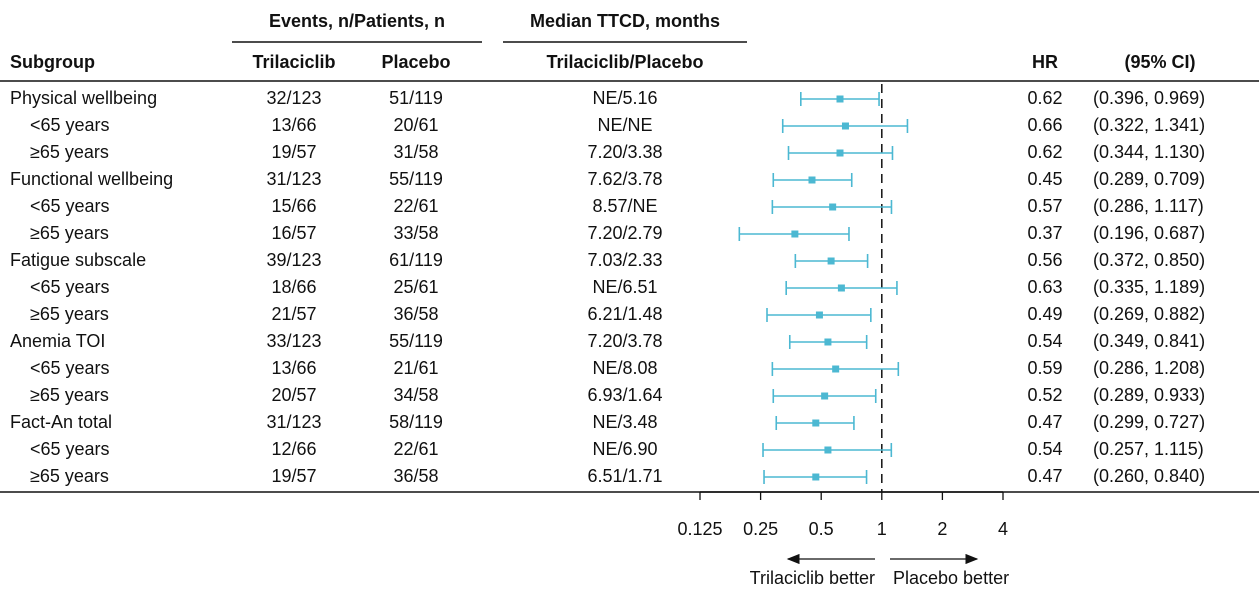  I want to click on median-ttcd: NE/NE, so click(624, 125).